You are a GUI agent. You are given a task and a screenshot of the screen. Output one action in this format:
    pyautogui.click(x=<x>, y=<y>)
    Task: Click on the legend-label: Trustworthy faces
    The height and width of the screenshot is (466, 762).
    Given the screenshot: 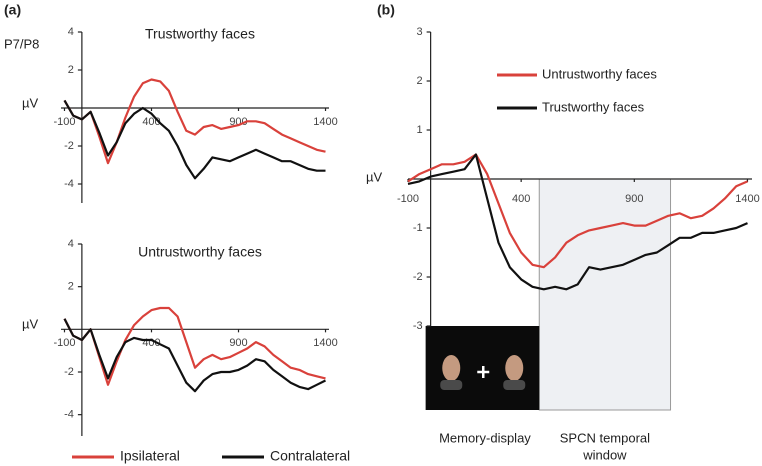 What is the action you would take?
    pyautogui.click(x=593, y=106)
    